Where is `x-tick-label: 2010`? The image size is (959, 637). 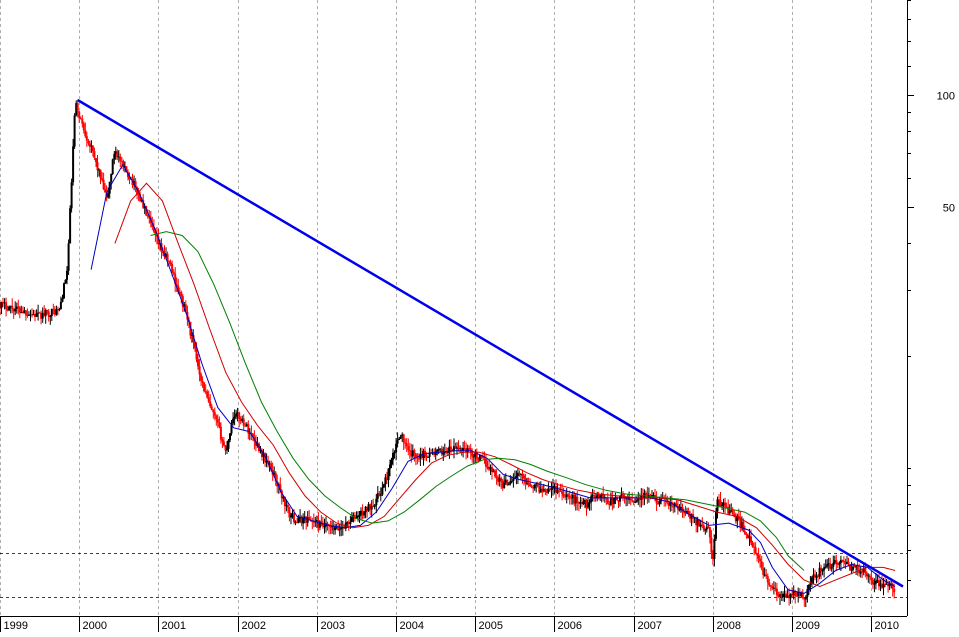
x-tick-label: 2010 is located at coordinates (887, 626).